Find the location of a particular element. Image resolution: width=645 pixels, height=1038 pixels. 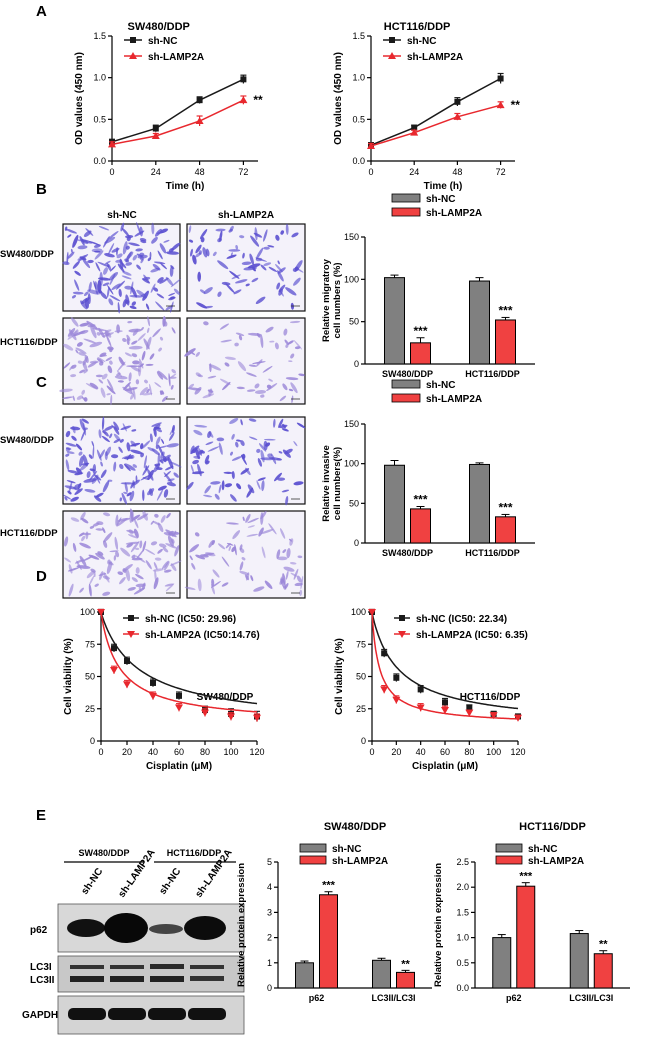

bar is located at coordinates (526, 937).